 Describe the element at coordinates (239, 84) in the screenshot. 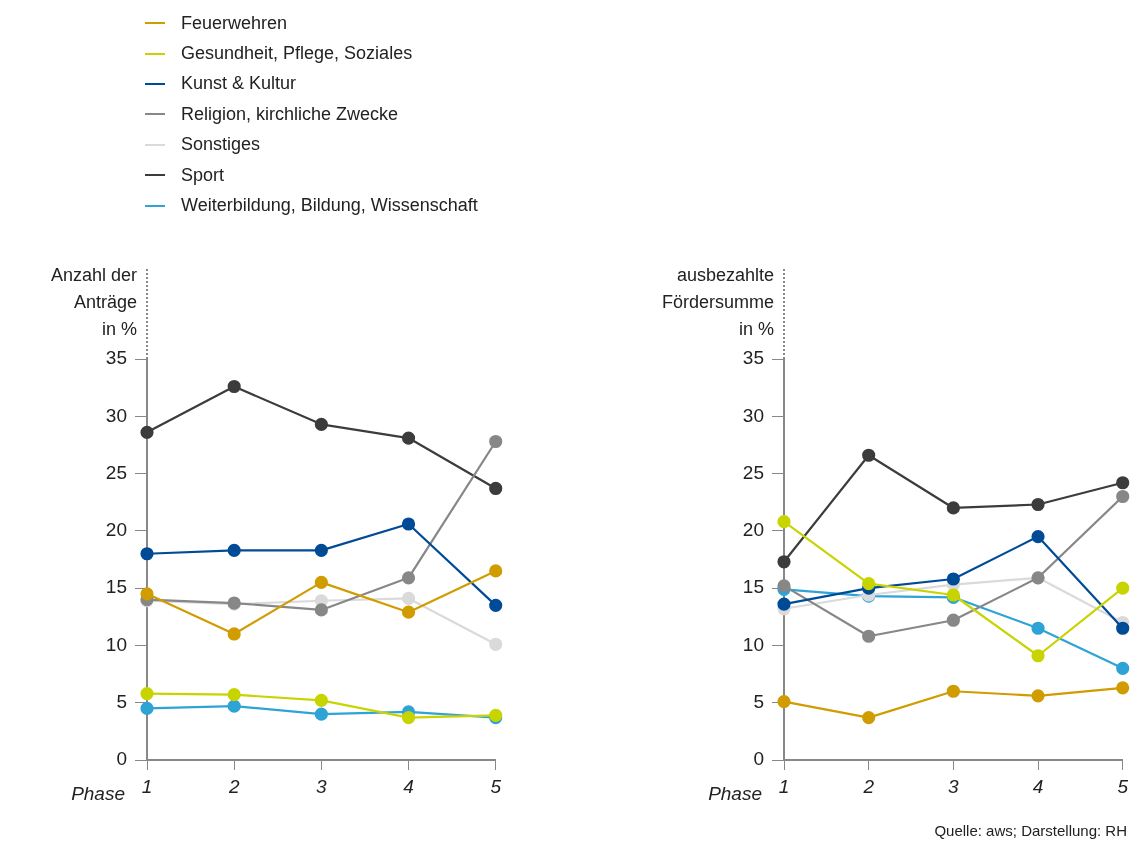

I see `legend-label: Kunst & Kultur` at that location.